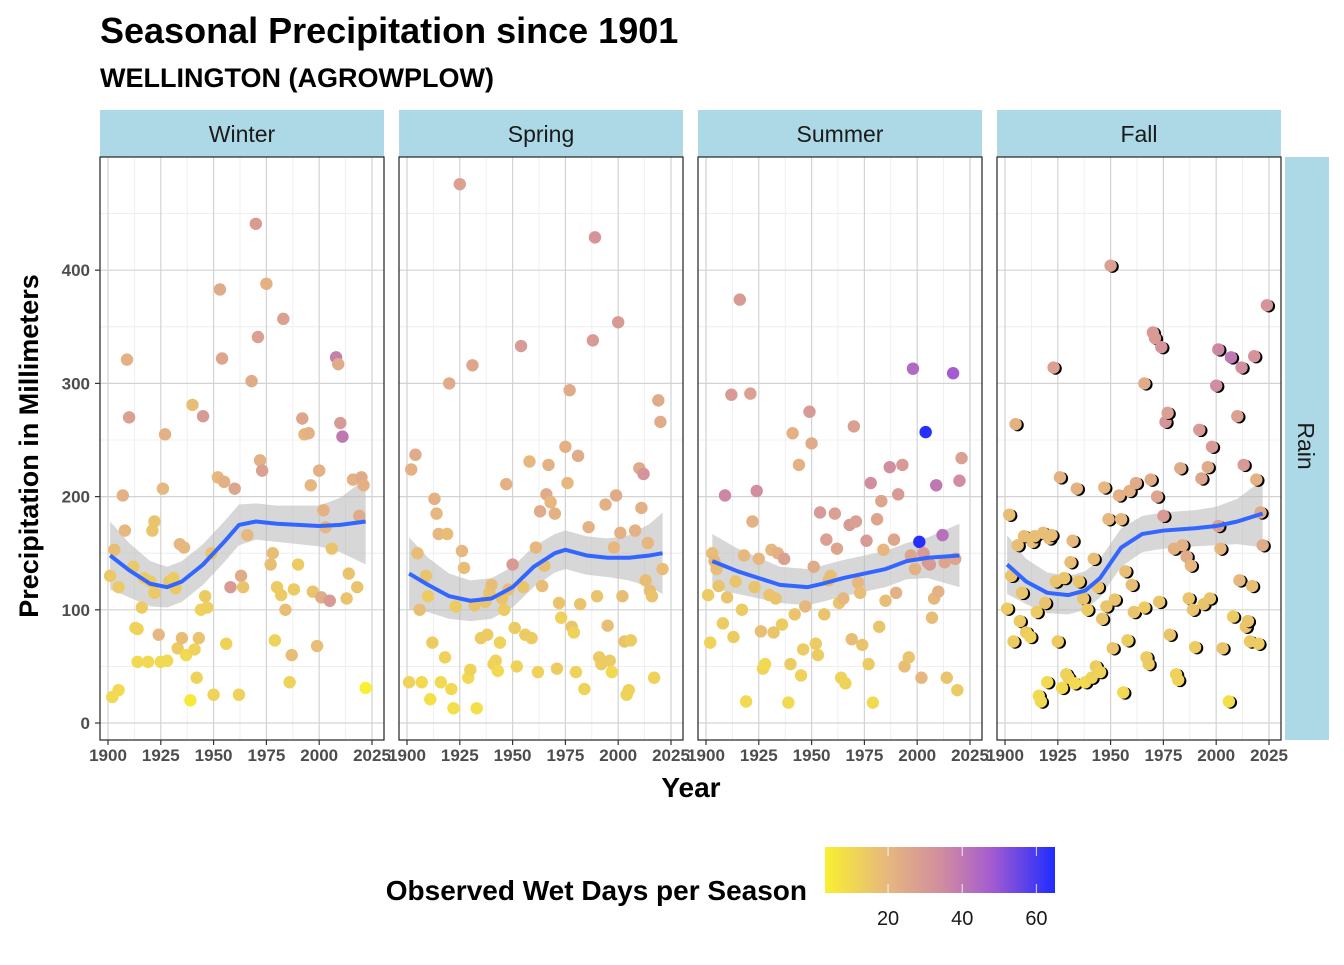 The width and height of the screenshot is (1344, 965). I want to click on x-tick-label: 2000, so click(618, 755).